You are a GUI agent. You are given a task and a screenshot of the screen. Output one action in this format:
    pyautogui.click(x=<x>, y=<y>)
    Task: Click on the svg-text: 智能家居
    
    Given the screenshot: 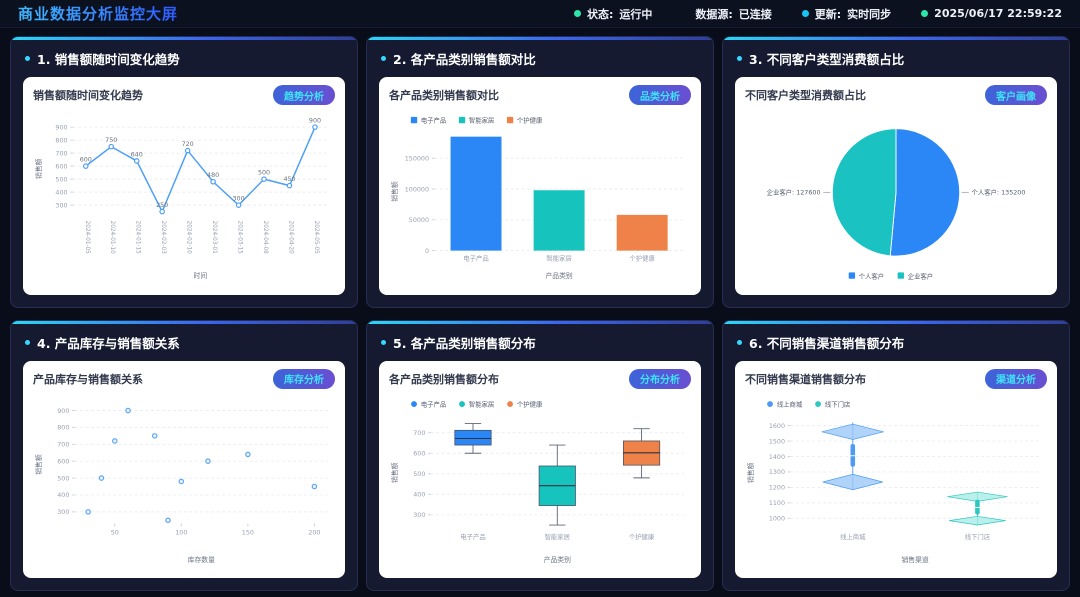 What is the action you would take?
    pyautogui.click(x=481, y=119)
    